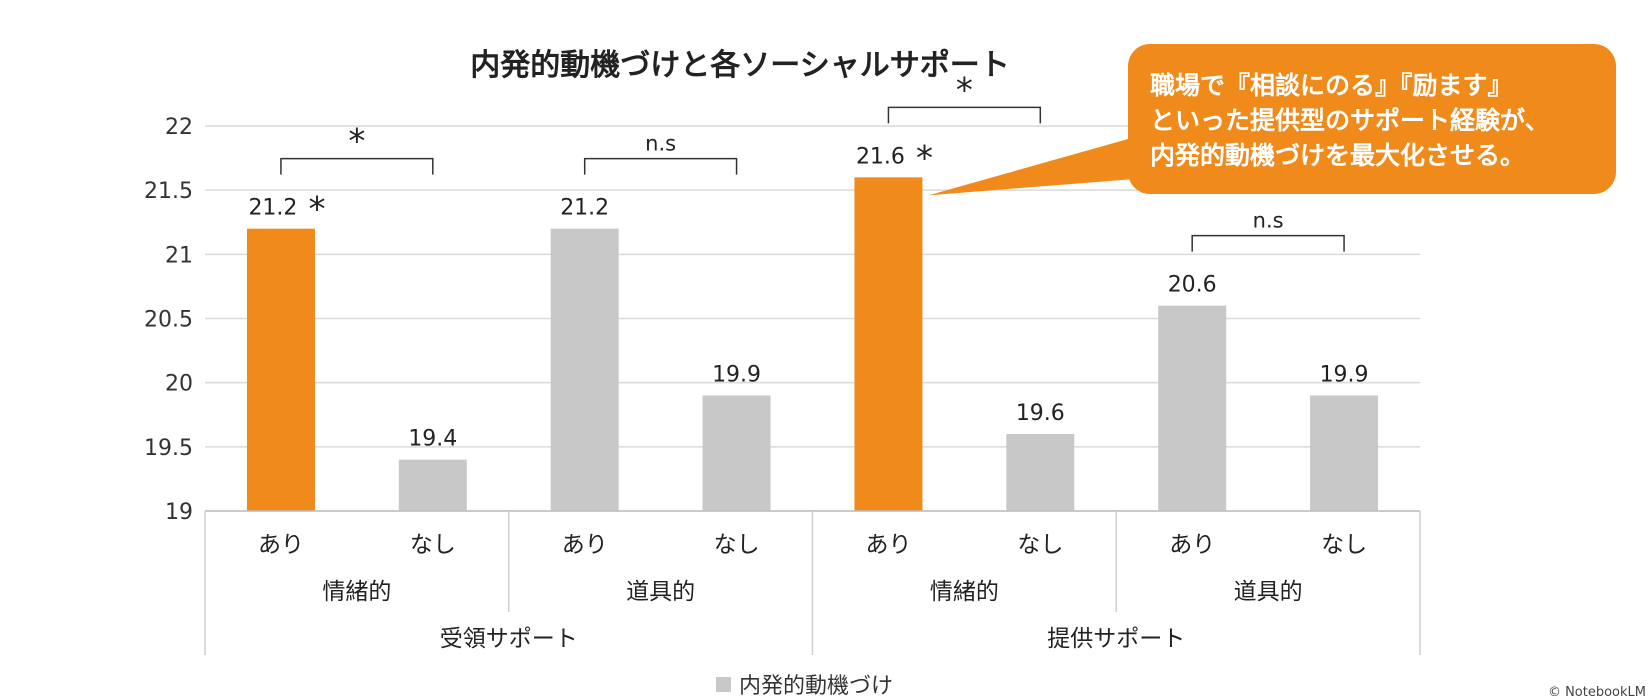  Describe the element at coordinates (432, 439) in the screenshot. I see `data-label: 19.4` at that location.